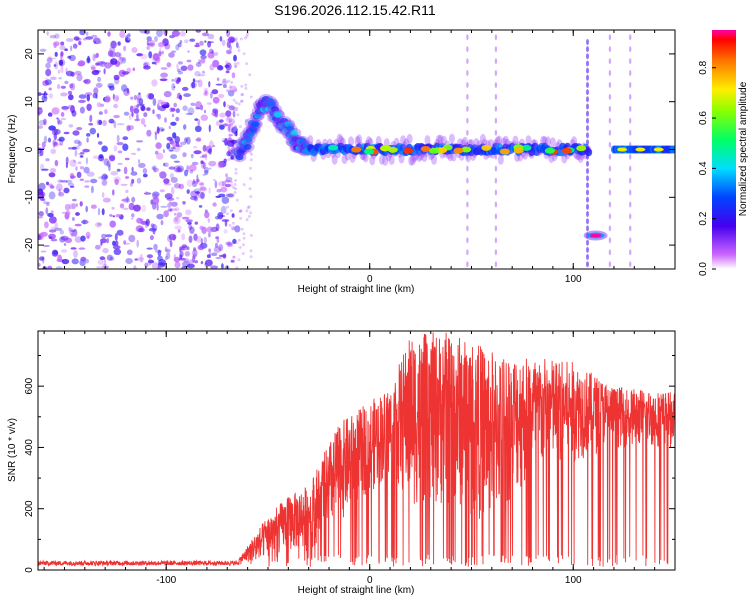 The image size is (750, 600). Describe the element at coordinates (272, 103) in the screenshot. I see `rising-core` at that location.